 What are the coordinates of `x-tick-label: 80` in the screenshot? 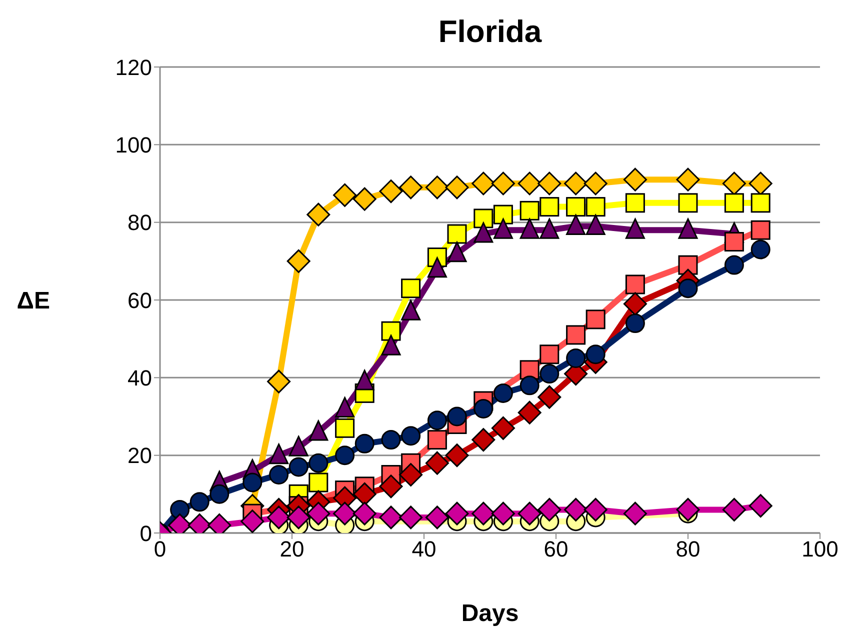 It's located at (688, 549).